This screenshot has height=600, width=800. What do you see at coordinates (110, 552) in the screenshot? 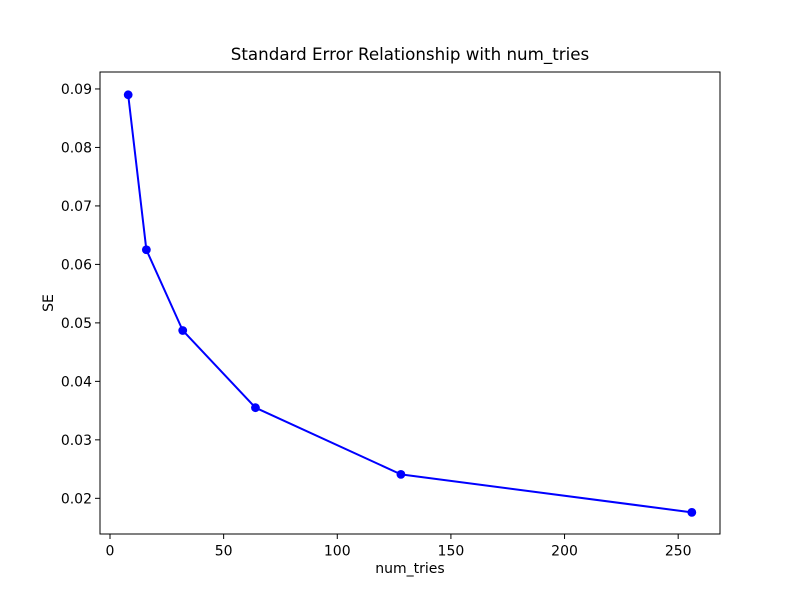
I see `x-tick-label: 0` at bounding box center [110, 552].